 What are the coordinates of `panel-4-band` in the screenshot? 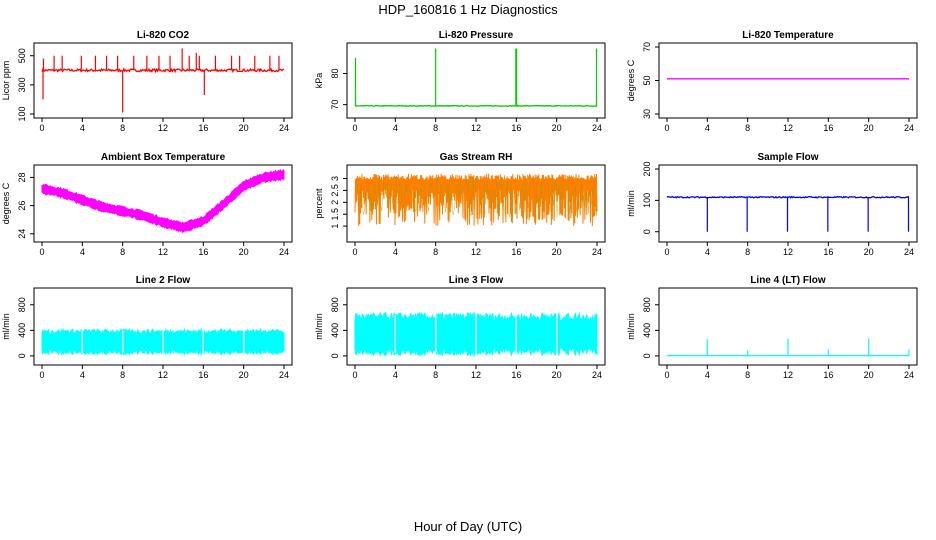 It's located at (163, 201).